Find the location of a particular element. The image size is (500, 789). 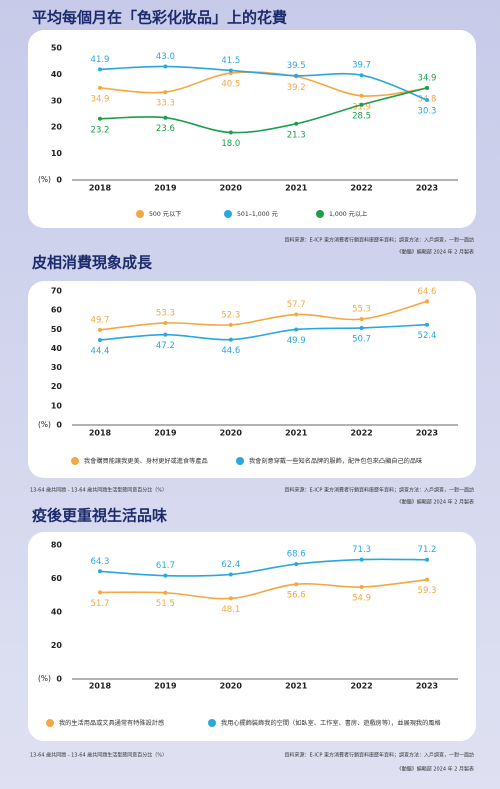

y-tick-label: 20 is located at coordinates (57, 127).